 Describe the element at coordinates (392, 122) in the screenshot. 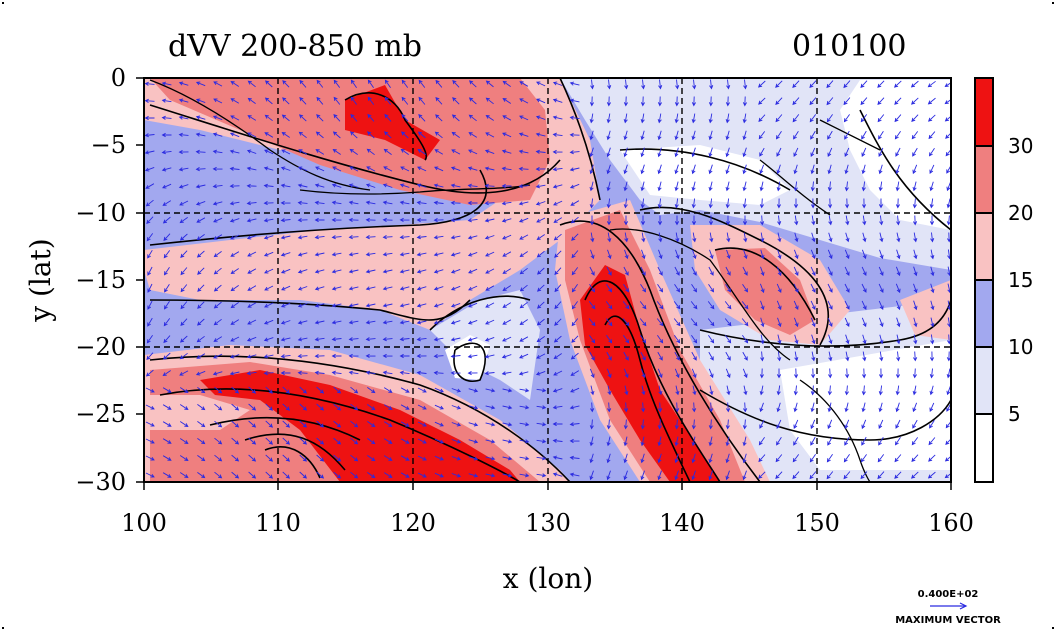

I see `shade-region-intense-north` at that location.